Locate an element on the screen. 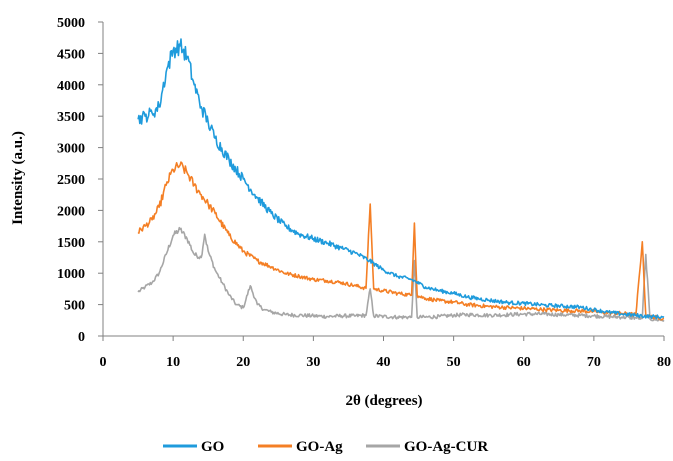  y-tick-label: 1500 is located at coordinates (71, 243).